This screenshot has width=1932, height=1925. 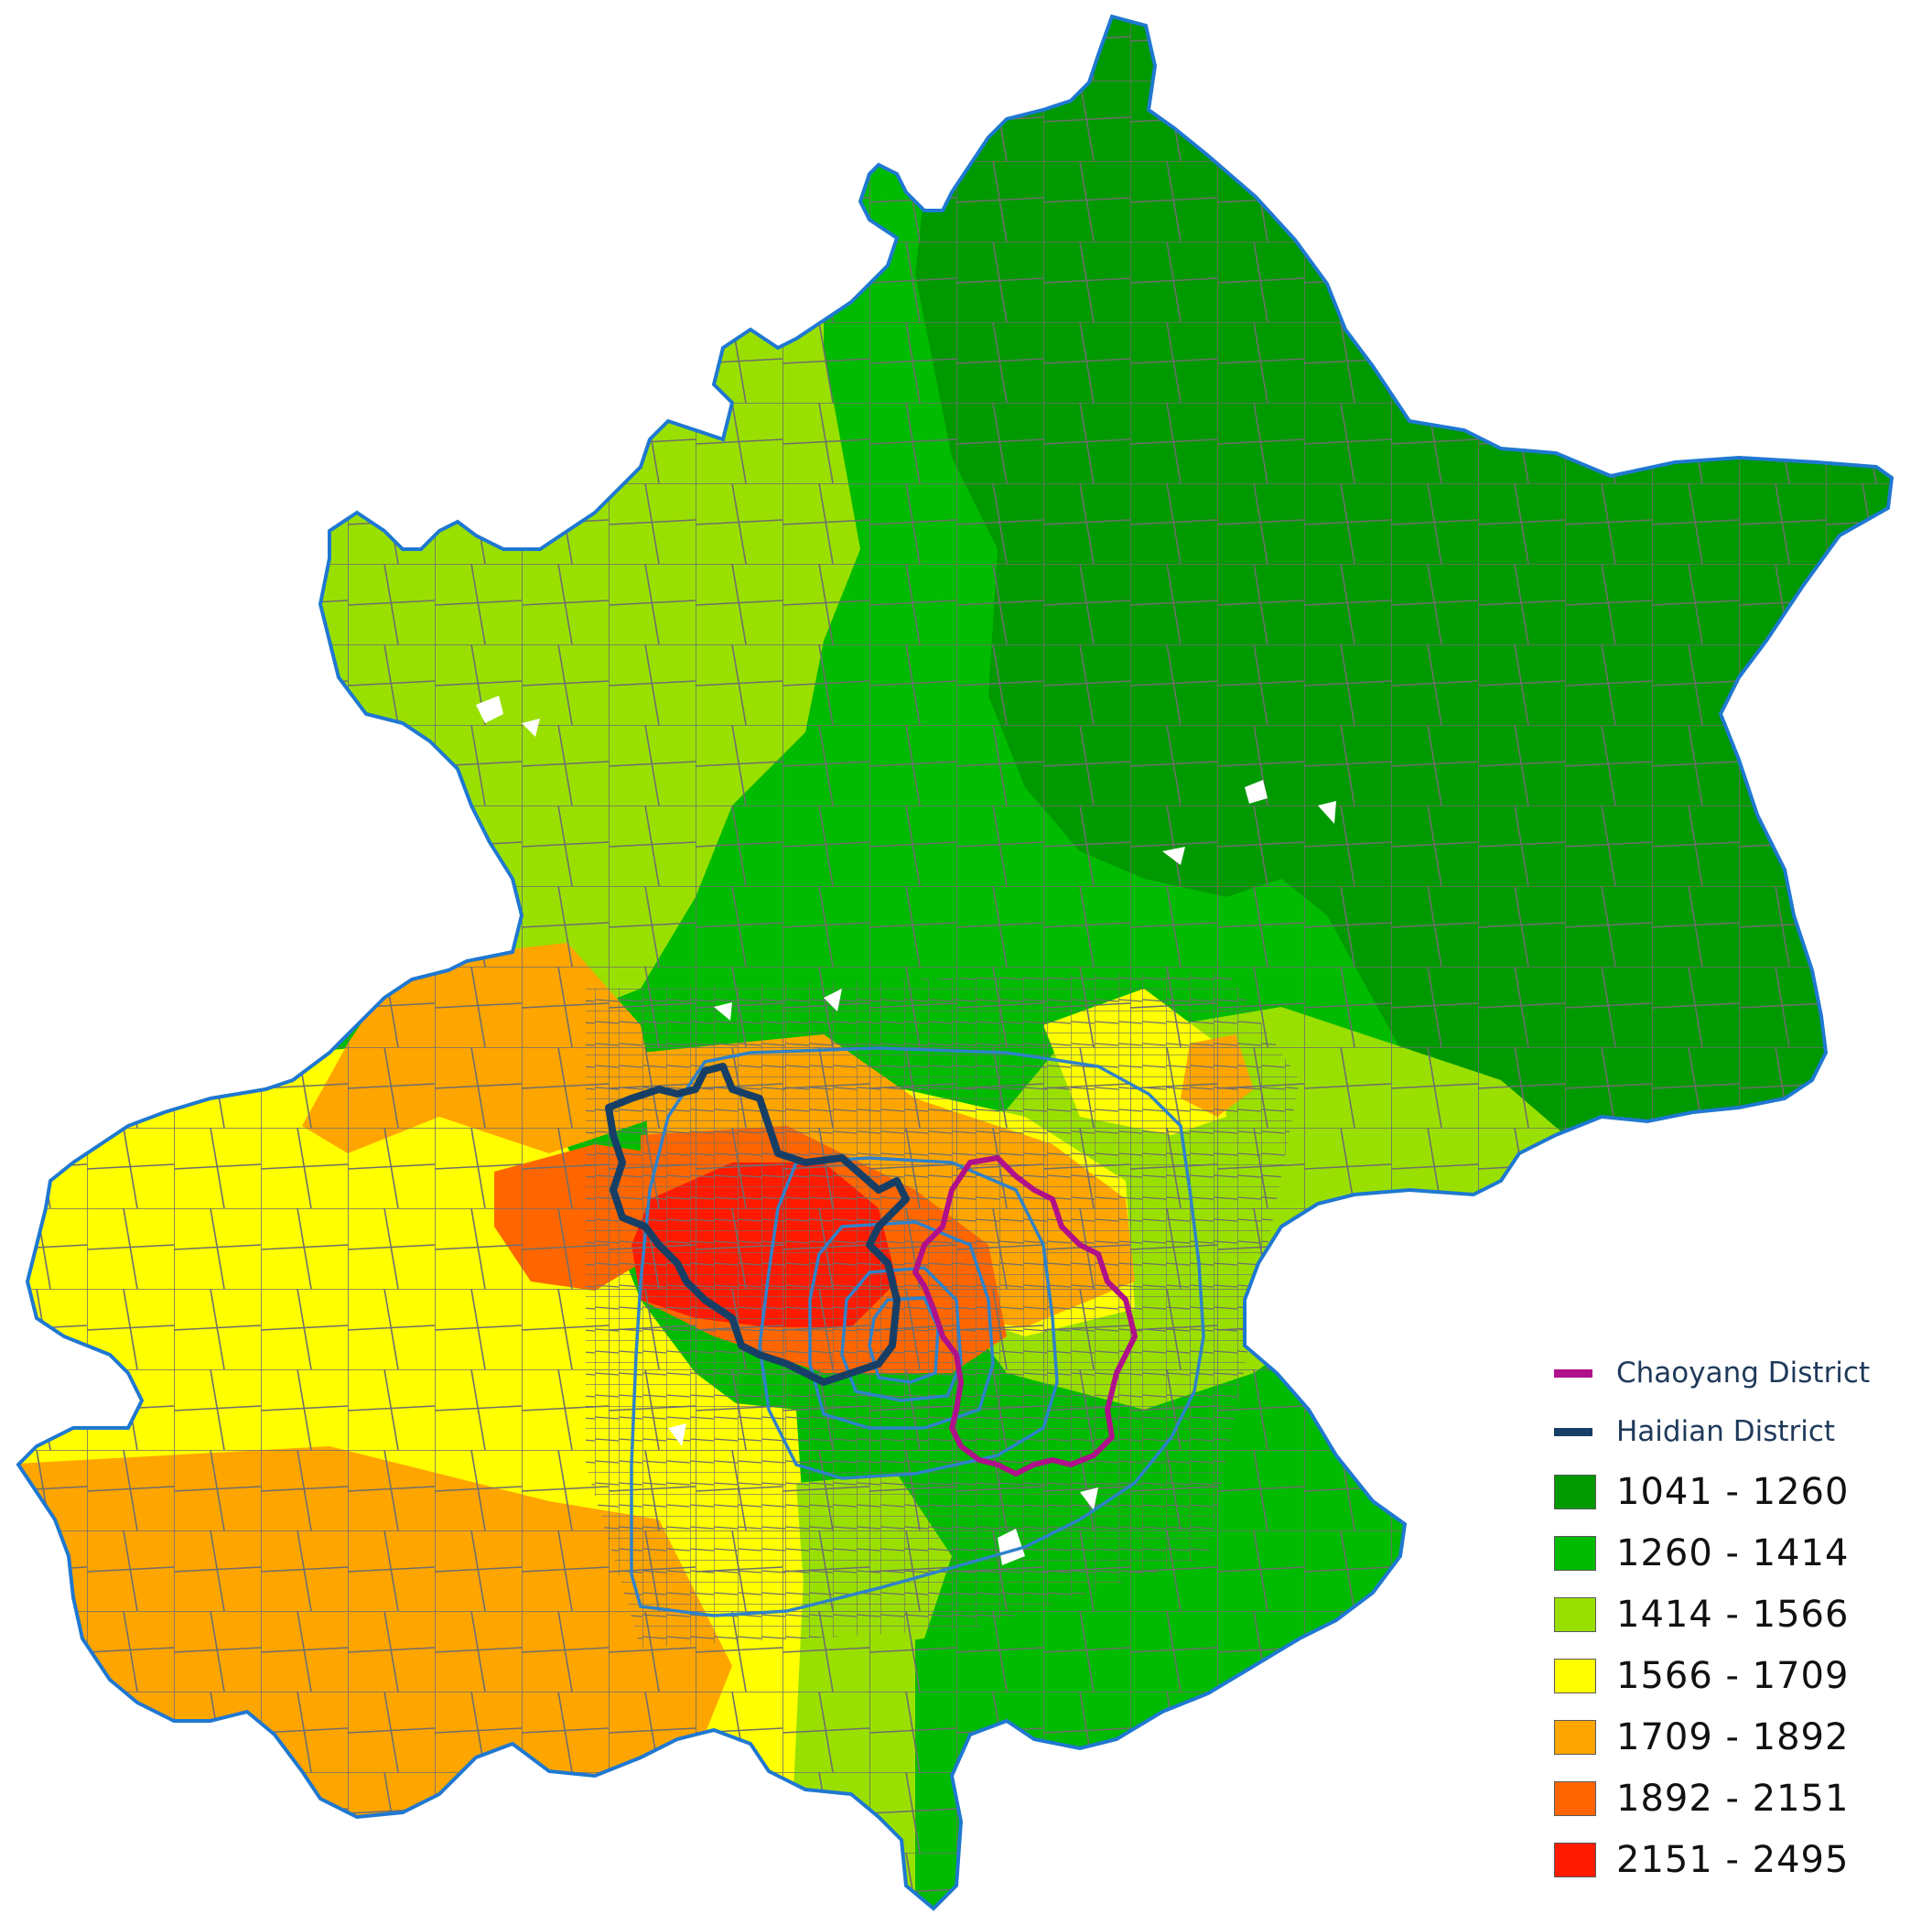 I want to click on legend-item-class-5: 1709 - 1892, so click(x=1737, y=1737).